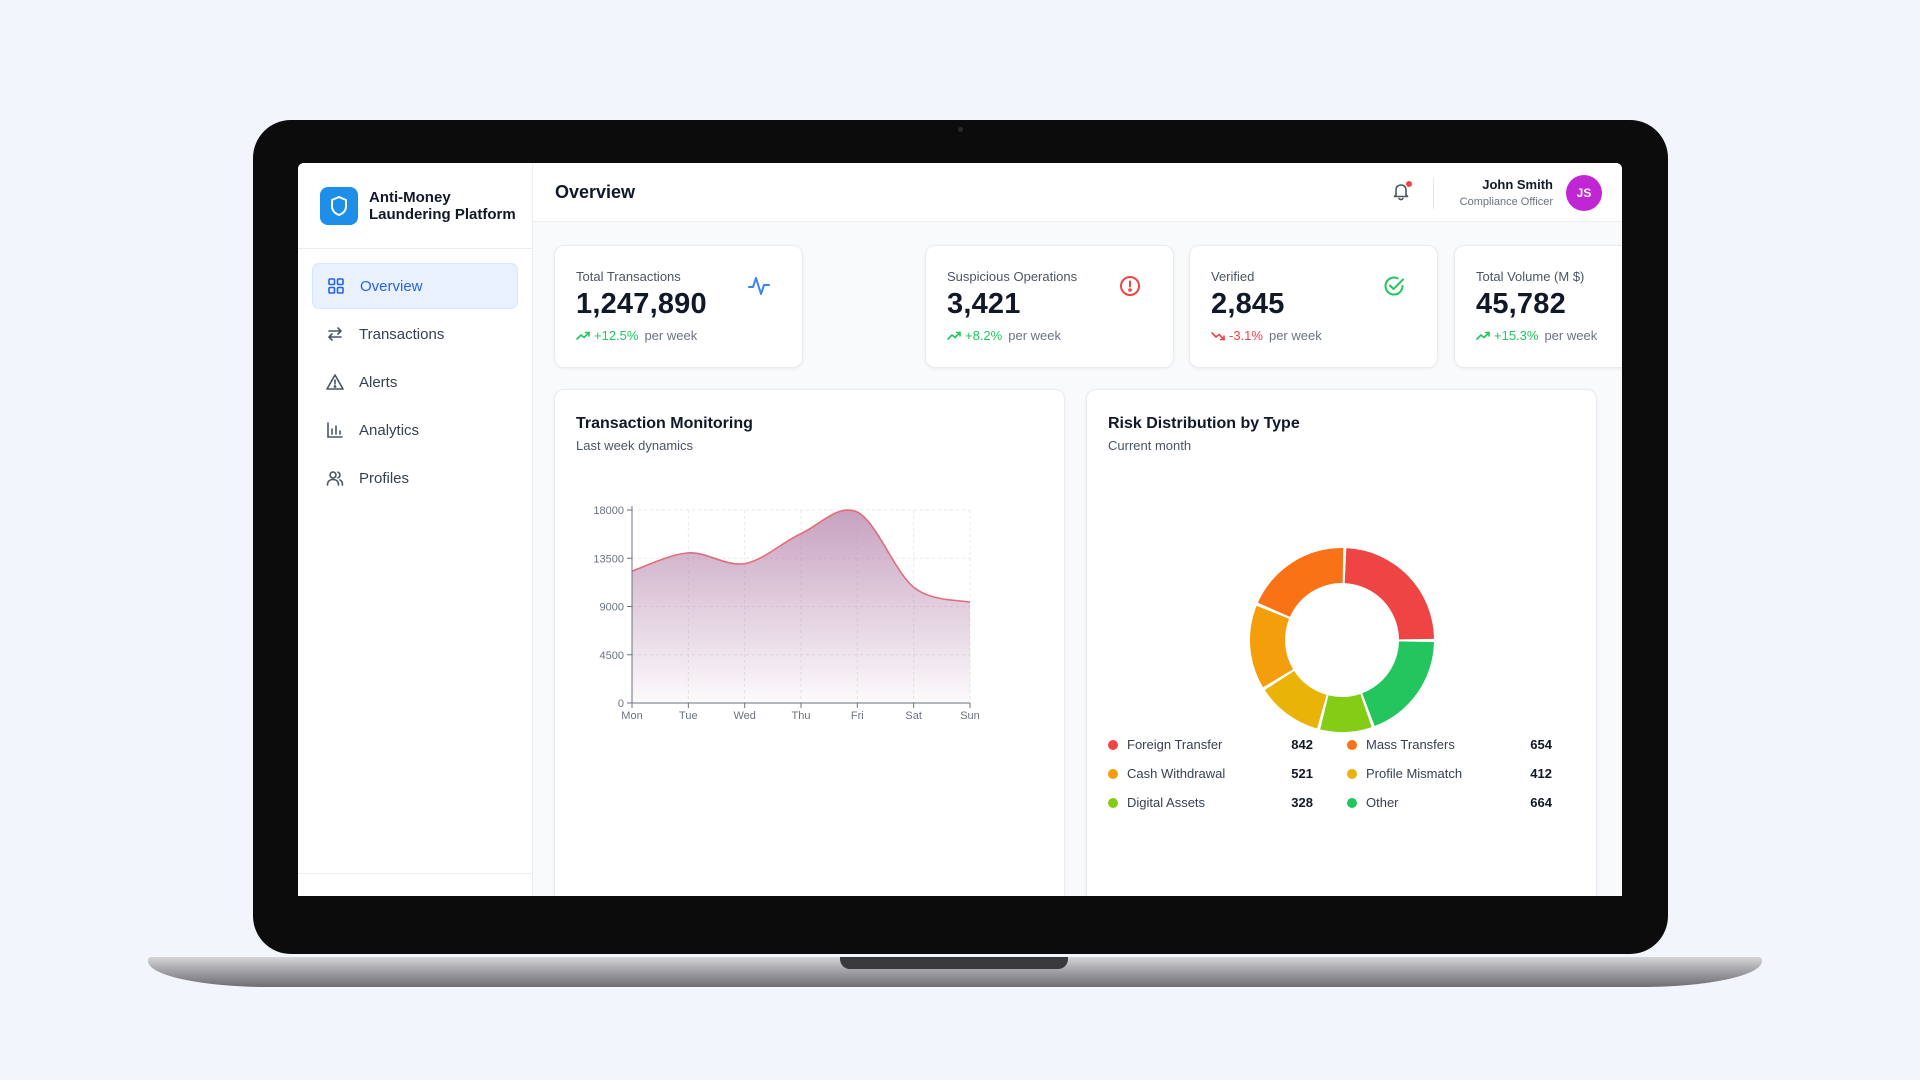 The width and height of the screenshot is (1920, 1080). What do you see at coordinates (1517, 184) in the screenshot?
I see `user-name: John Smith` at bounding box center [1517, 184].